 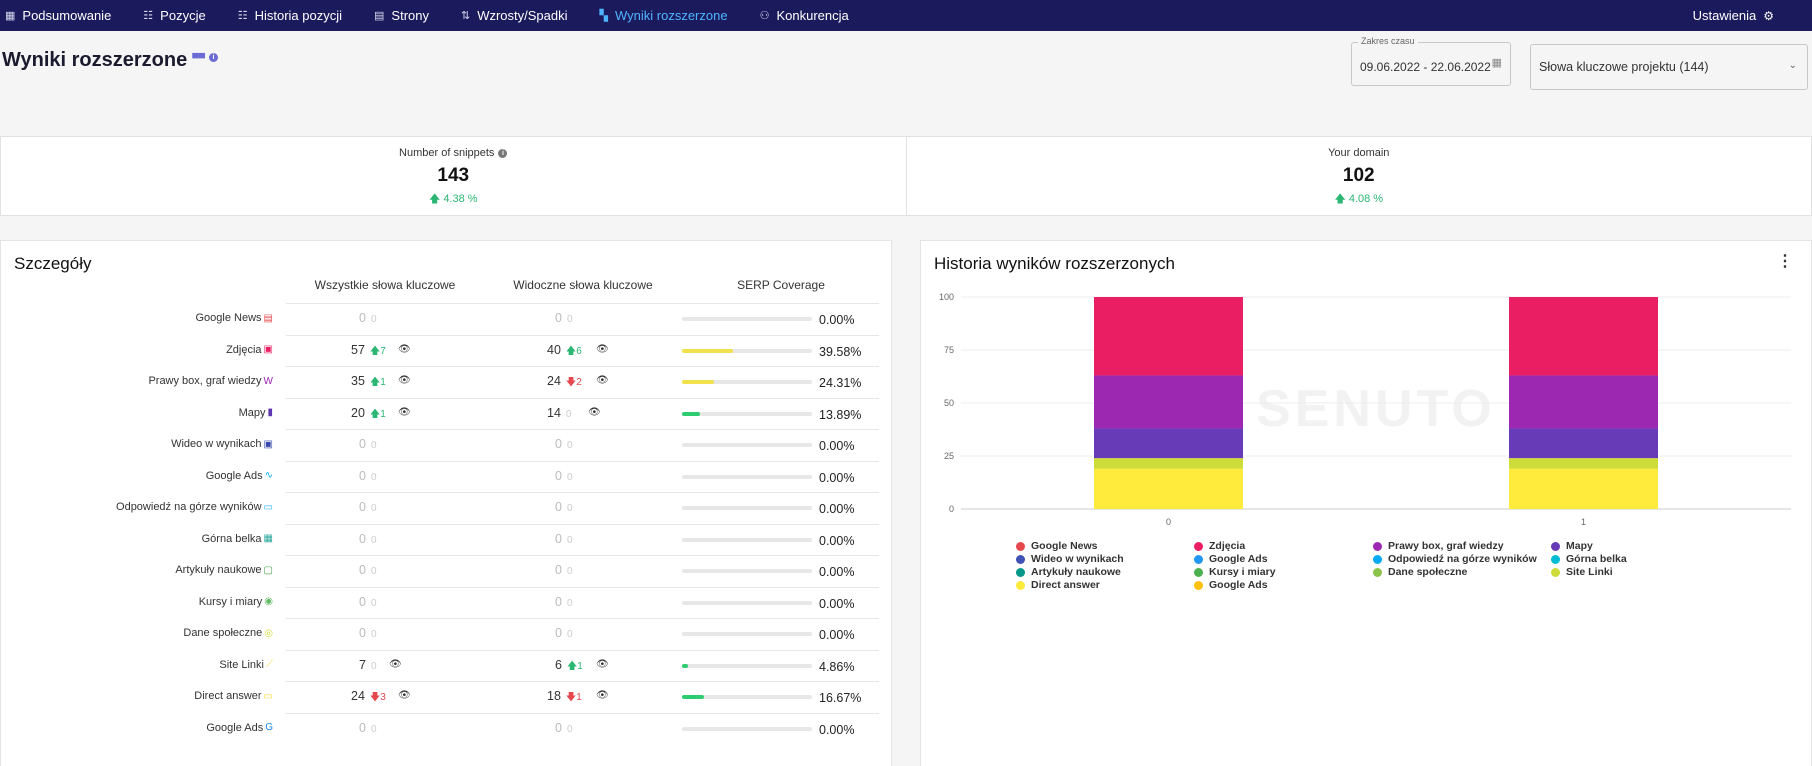 What do you see at coordinates (1070, 559) in the screenshot?
I see `legend-item: Wideo w wynikach` at bounding box center [1070, 559].